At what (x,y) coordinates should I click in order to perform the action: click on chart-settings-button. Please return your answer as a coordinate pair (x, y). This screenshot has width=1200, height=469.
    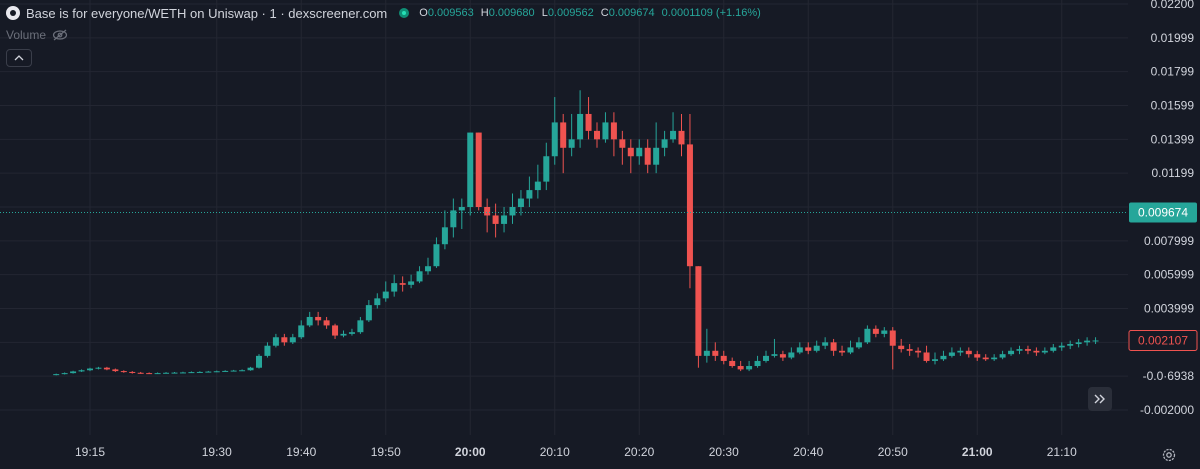
    Looking at the image, I should click on (1169, 455).